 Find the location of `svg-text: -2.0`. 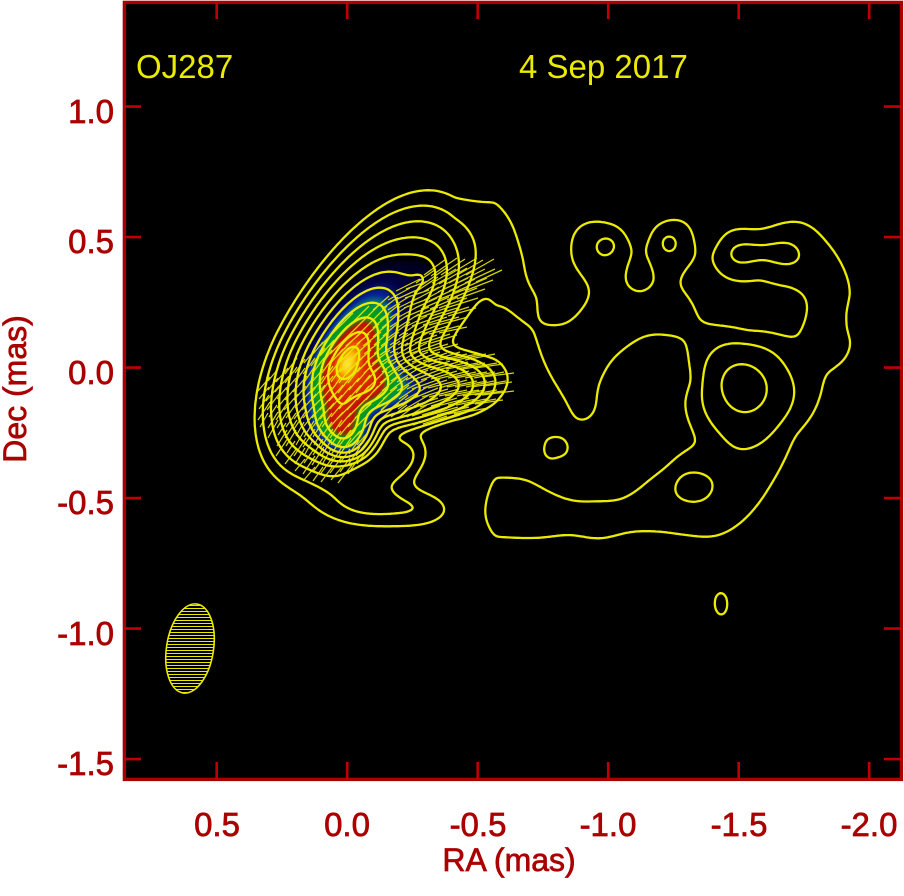

svg-text: -2.0 is located at coordinates (869, 824).